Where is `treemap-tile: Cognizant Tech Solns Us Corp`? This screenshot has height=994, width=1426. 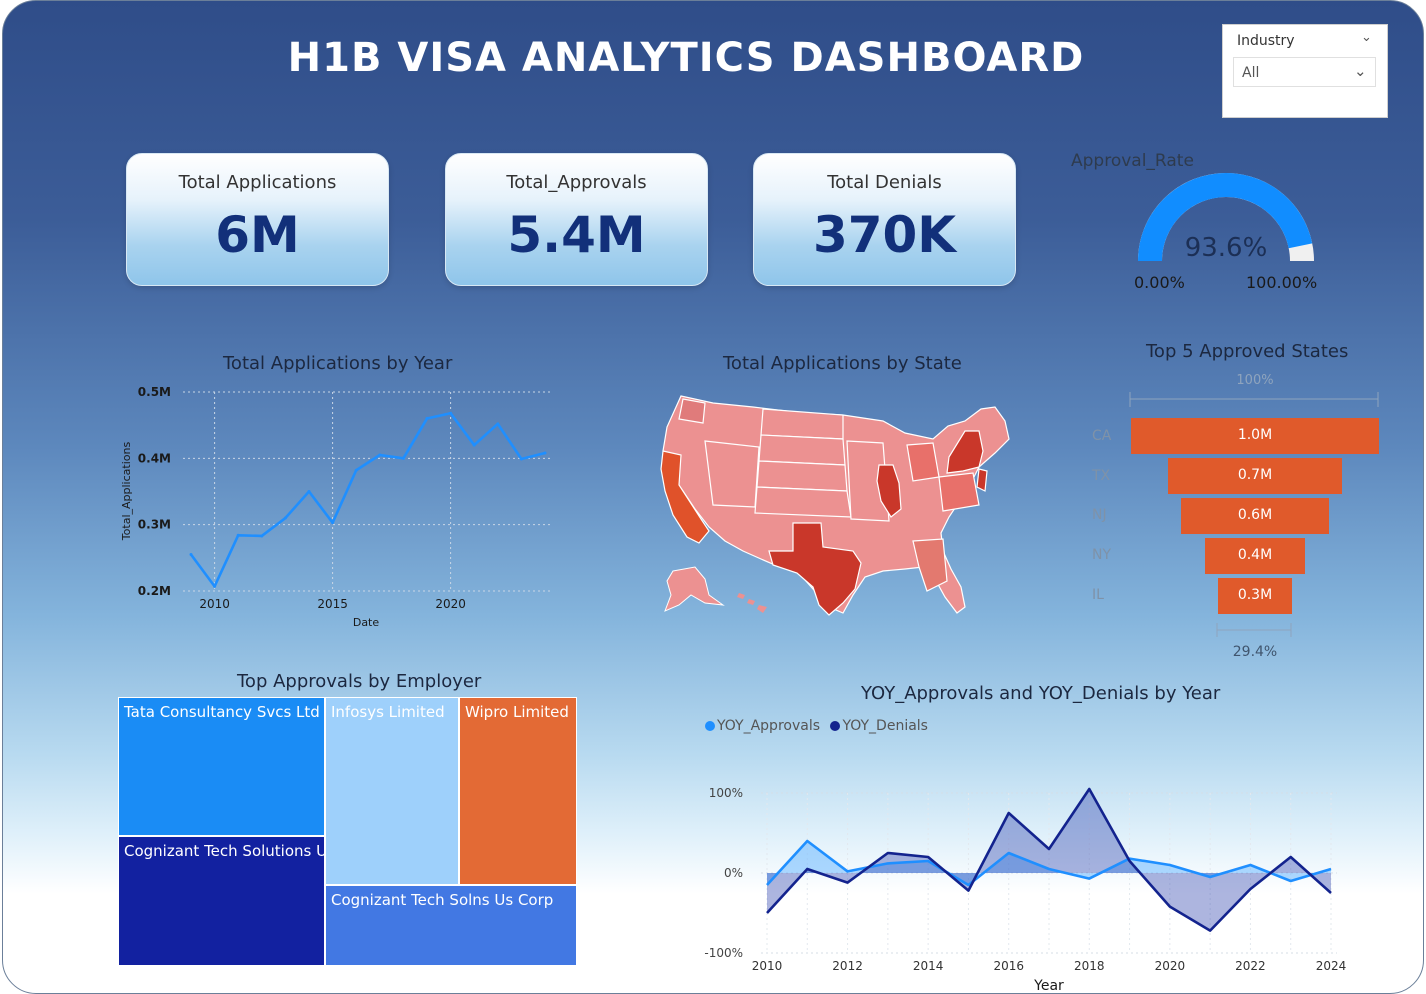 treemap-tile: Cognizant Tech Solns Us Corp is located at coordinates (451, 925).